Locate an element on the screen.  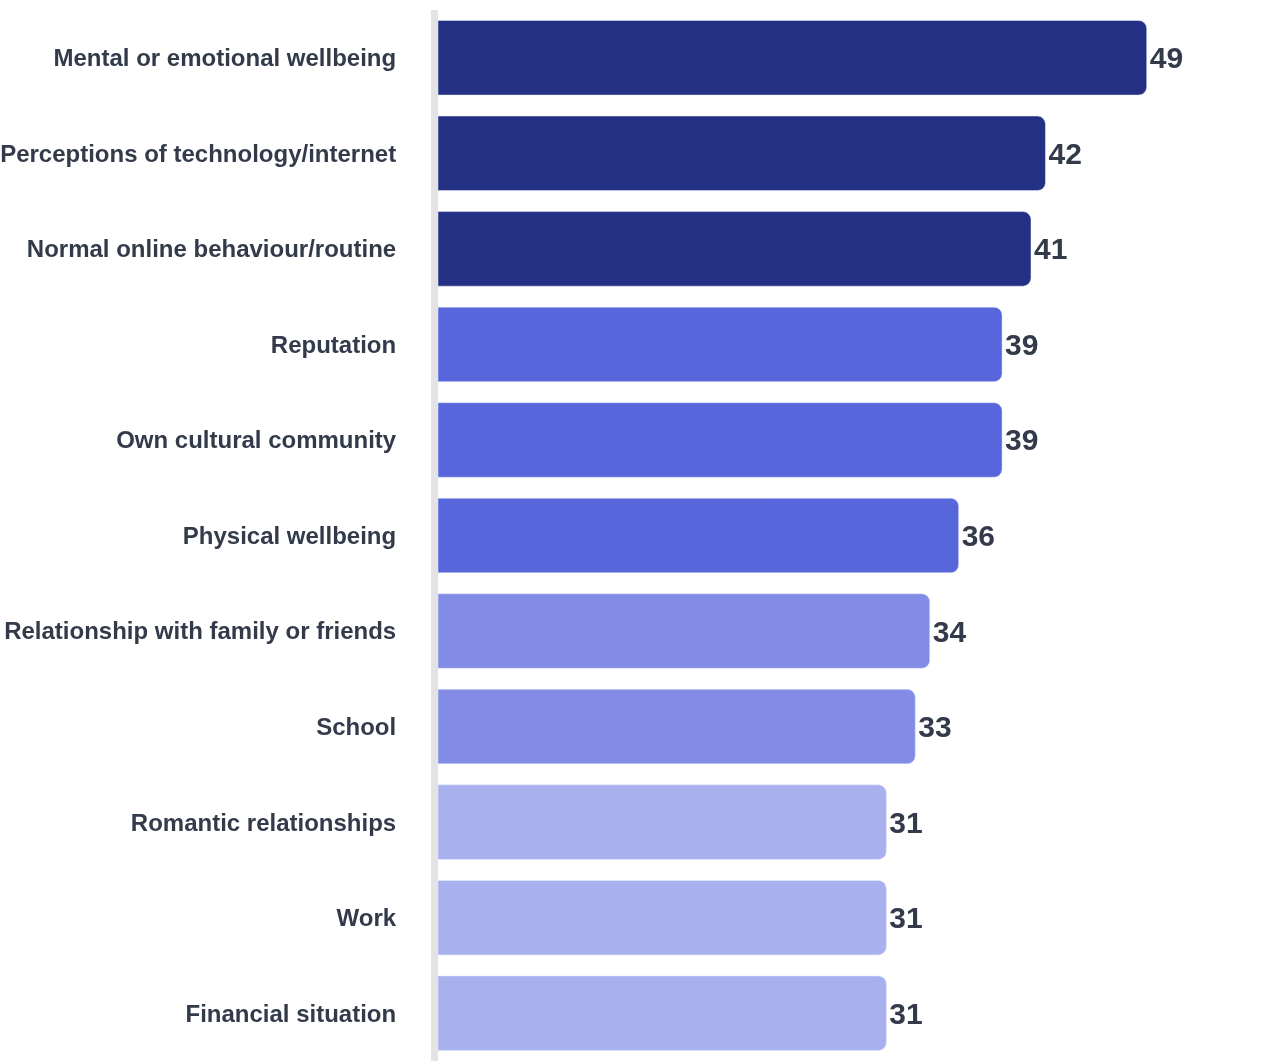
data-label: 33 is located at coordinates (935, 727).